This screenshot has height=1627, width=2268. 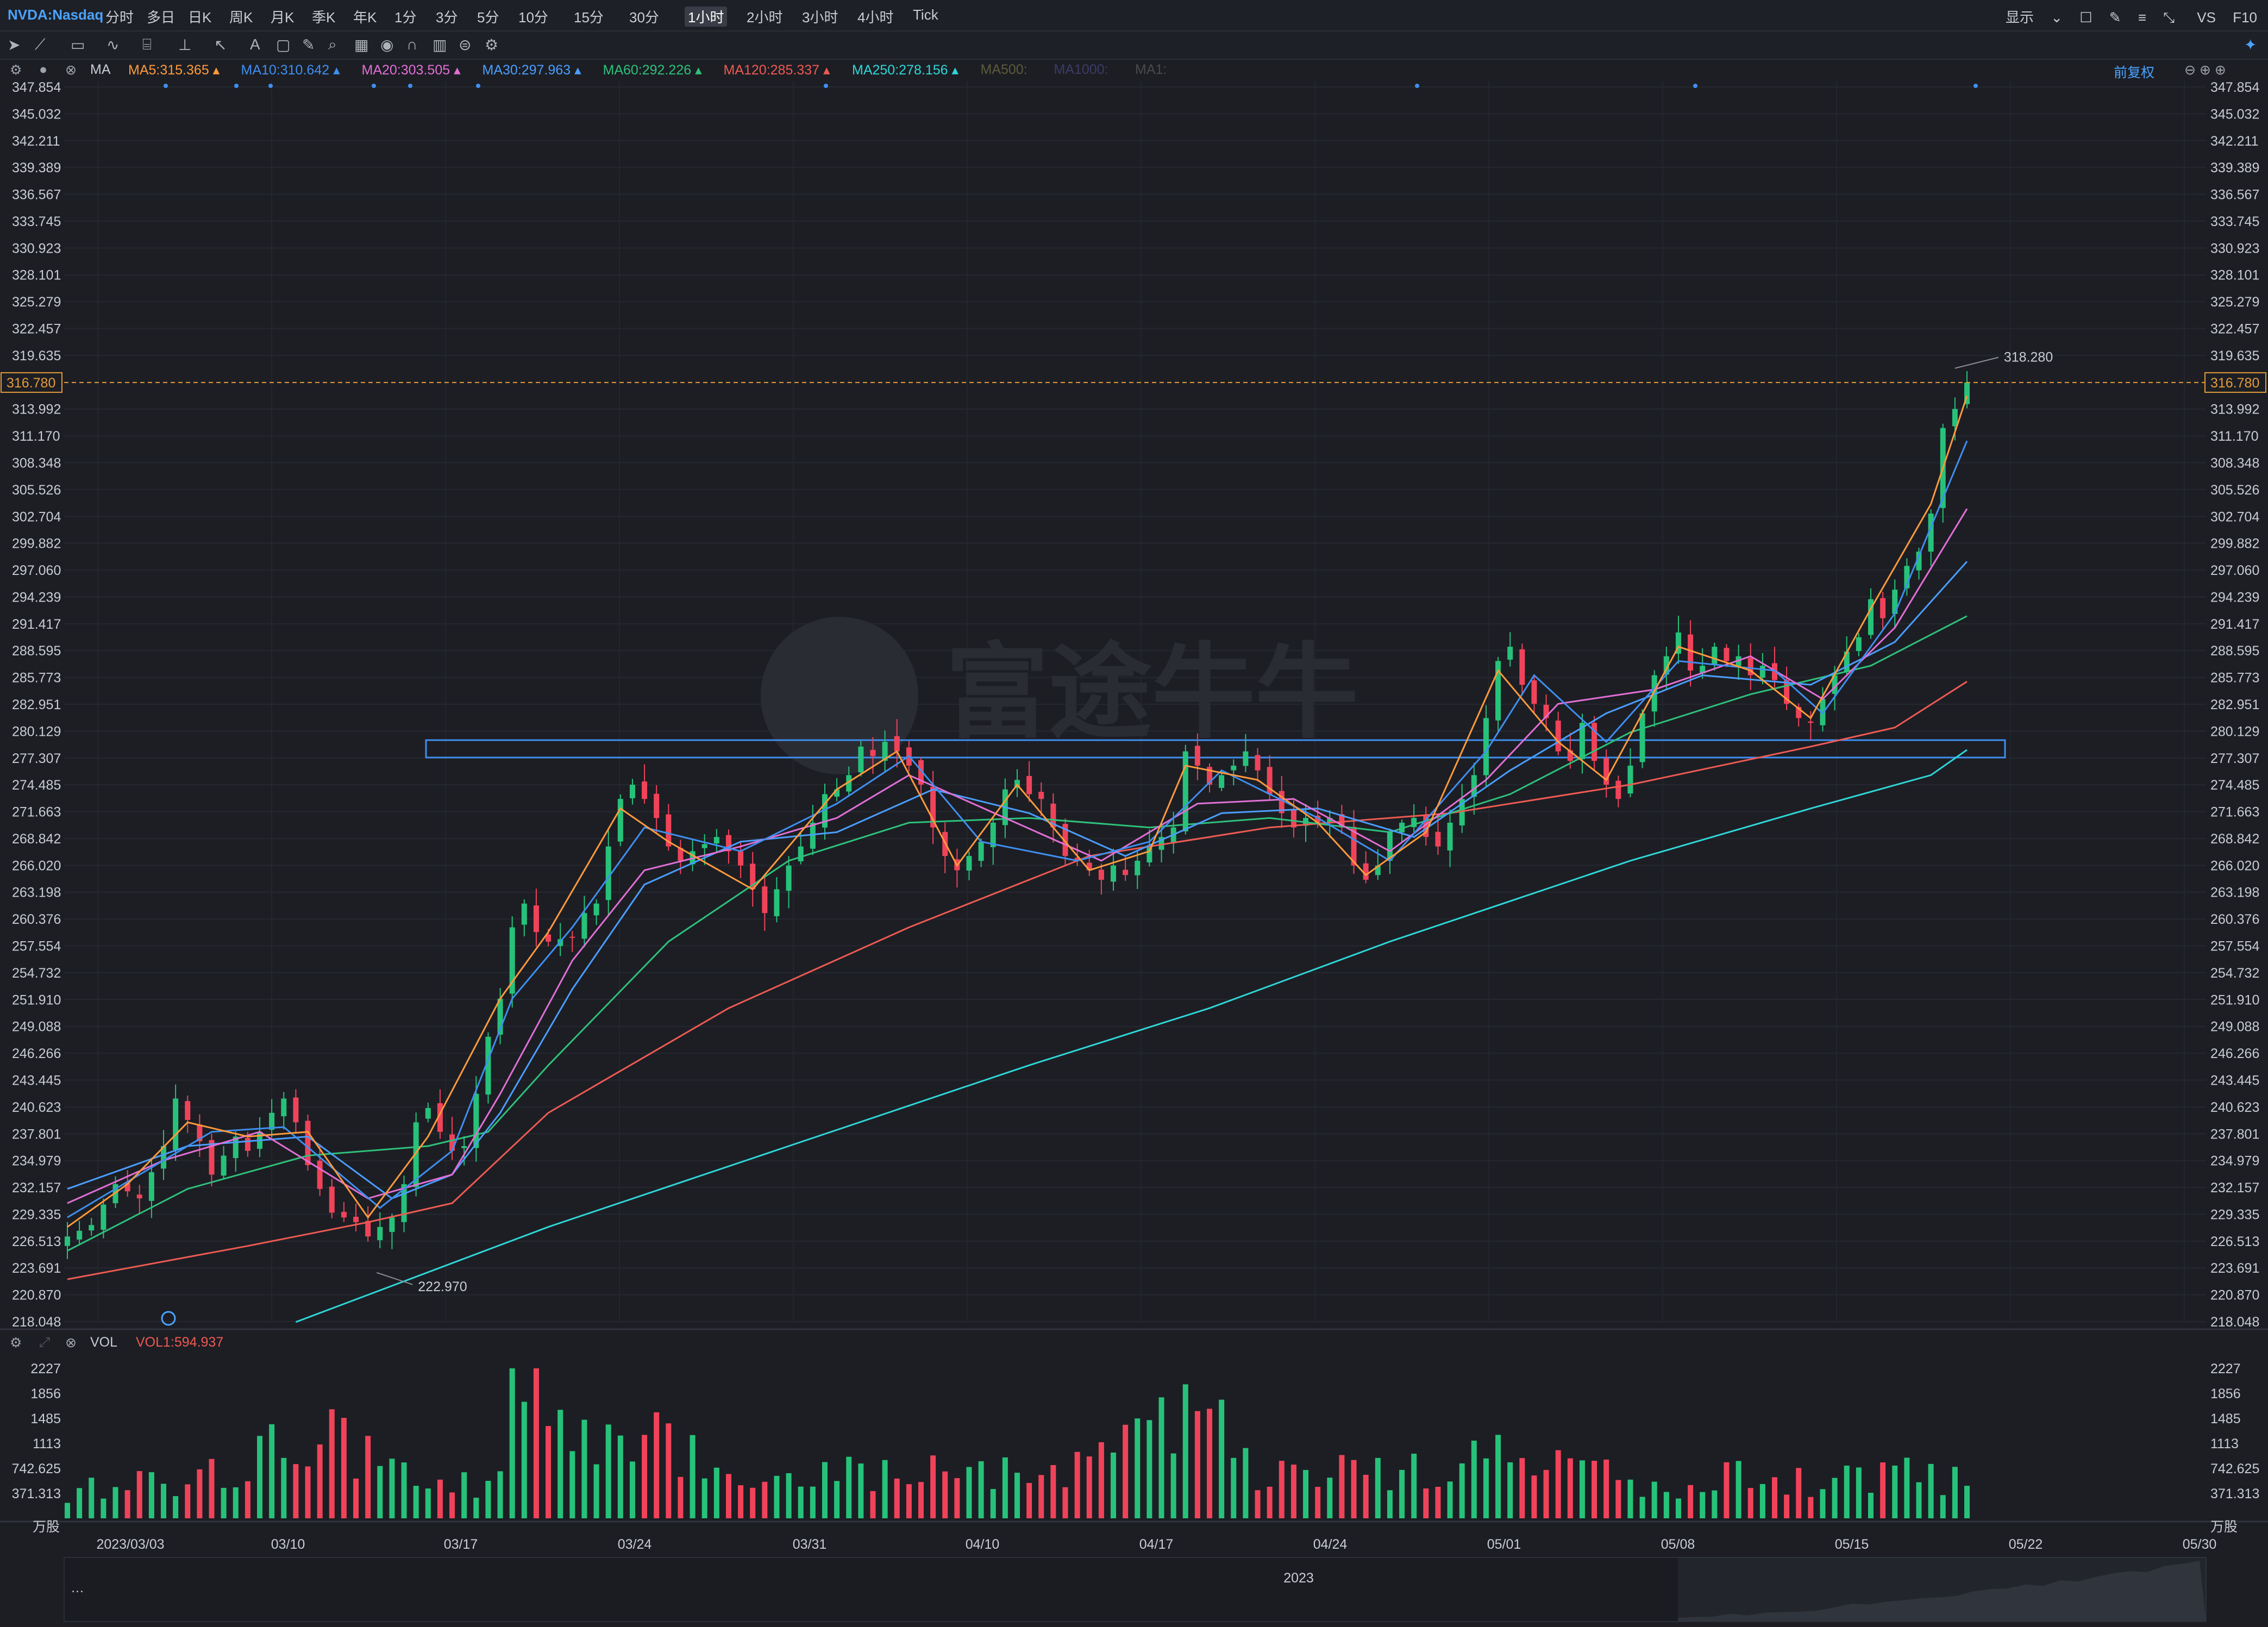 What do you see at coordinates (2019, 17) in the screenshot?
I see `display-menu: 显示` at bounding box center [2019, 17].